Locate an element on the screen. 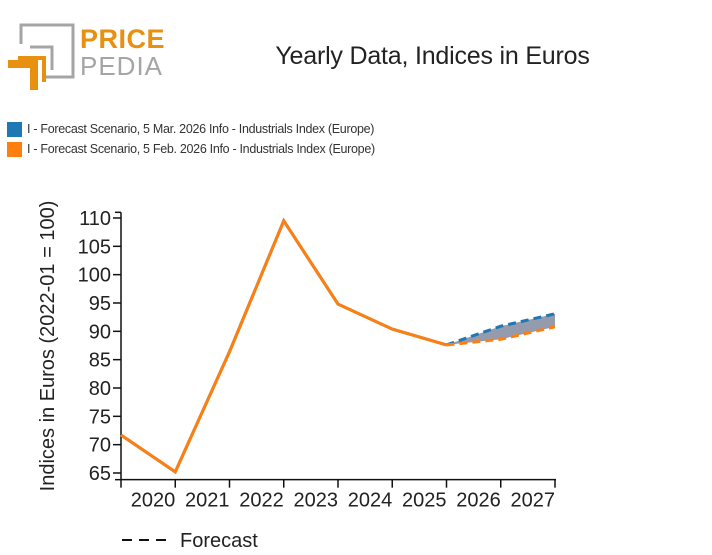 This screenshot has height=555, width=712. forecast-label: Forecast is located at coordinates (219, 541).